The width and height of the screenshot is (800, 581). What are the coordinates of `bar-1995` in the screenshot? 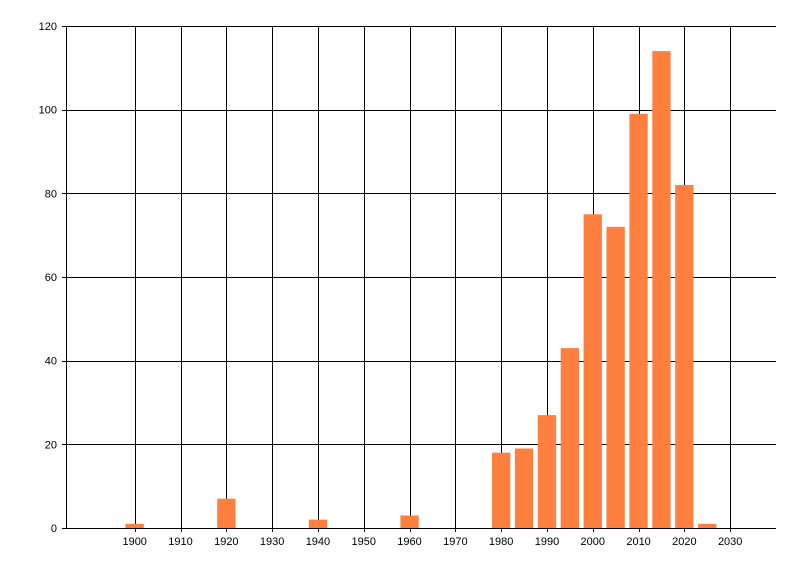 It's located at (569, 438).